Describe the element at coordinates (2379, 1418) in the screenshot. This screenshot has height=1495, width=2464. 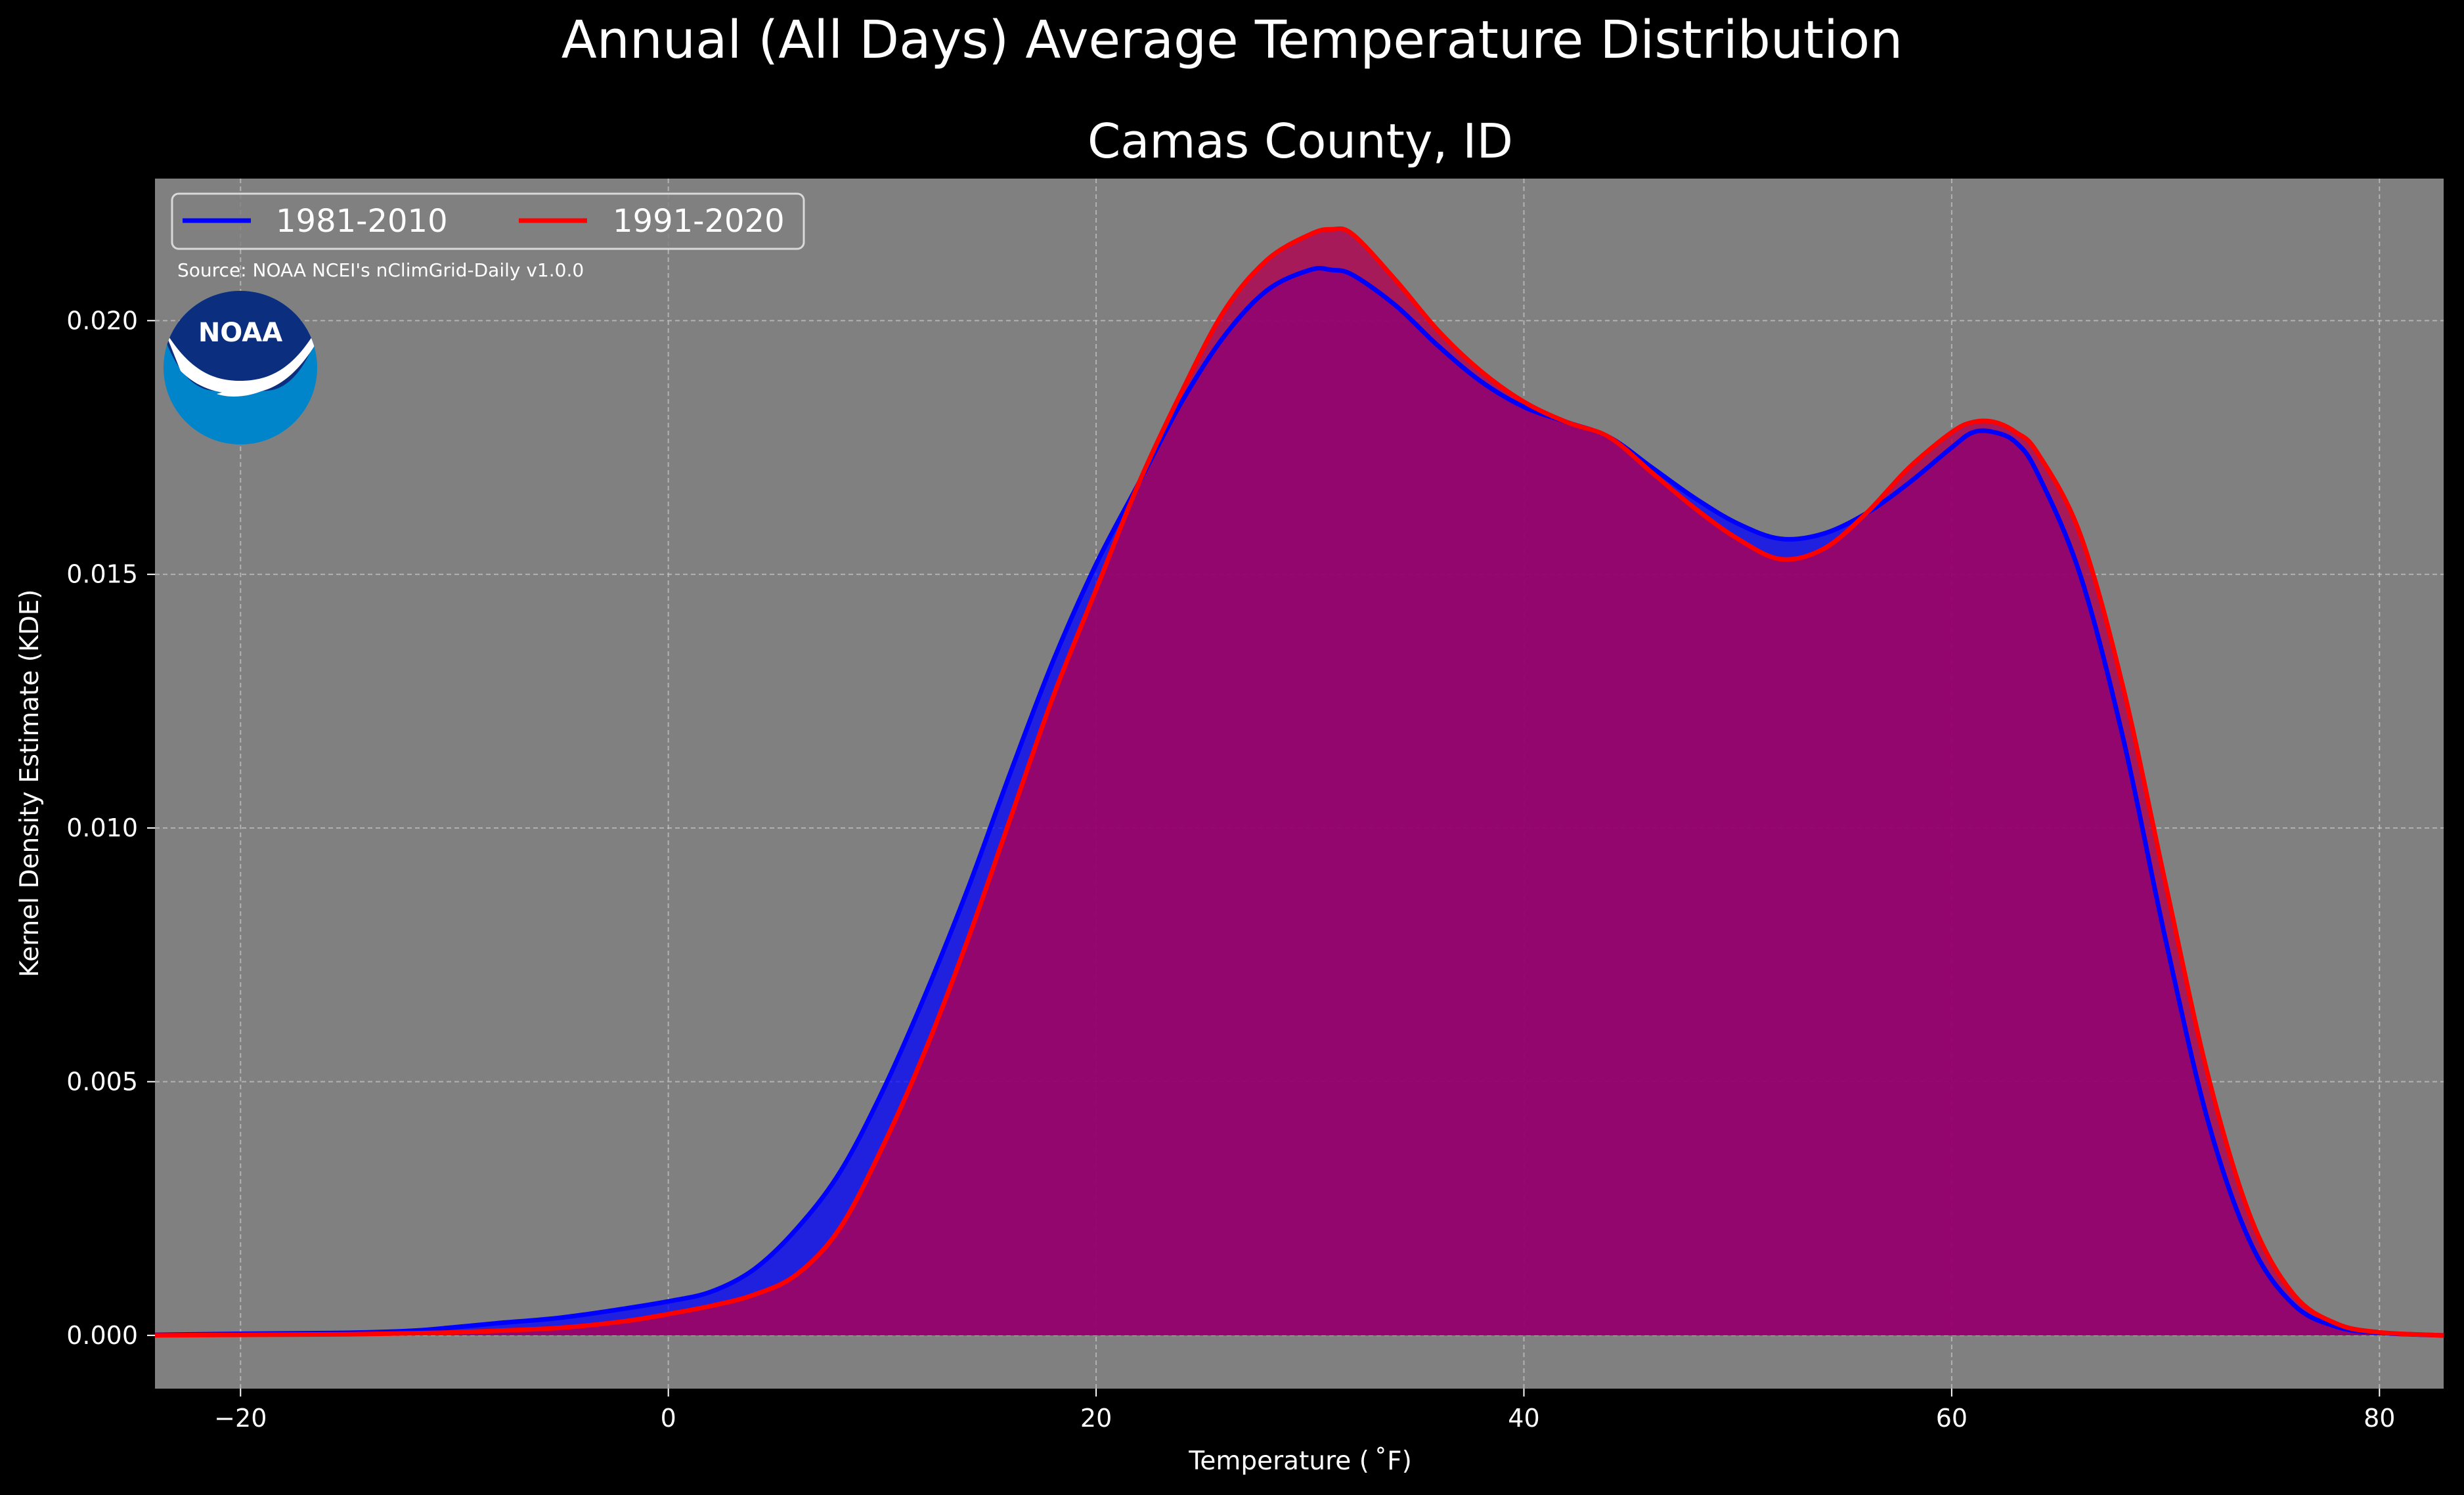
I see `x-tick-label: 80` at that location.